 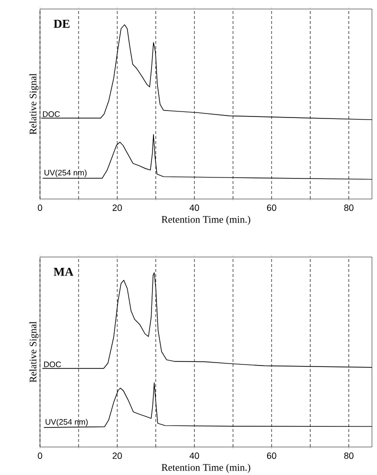 I want to click on chart-title: MA, so click(x=64, y=272).